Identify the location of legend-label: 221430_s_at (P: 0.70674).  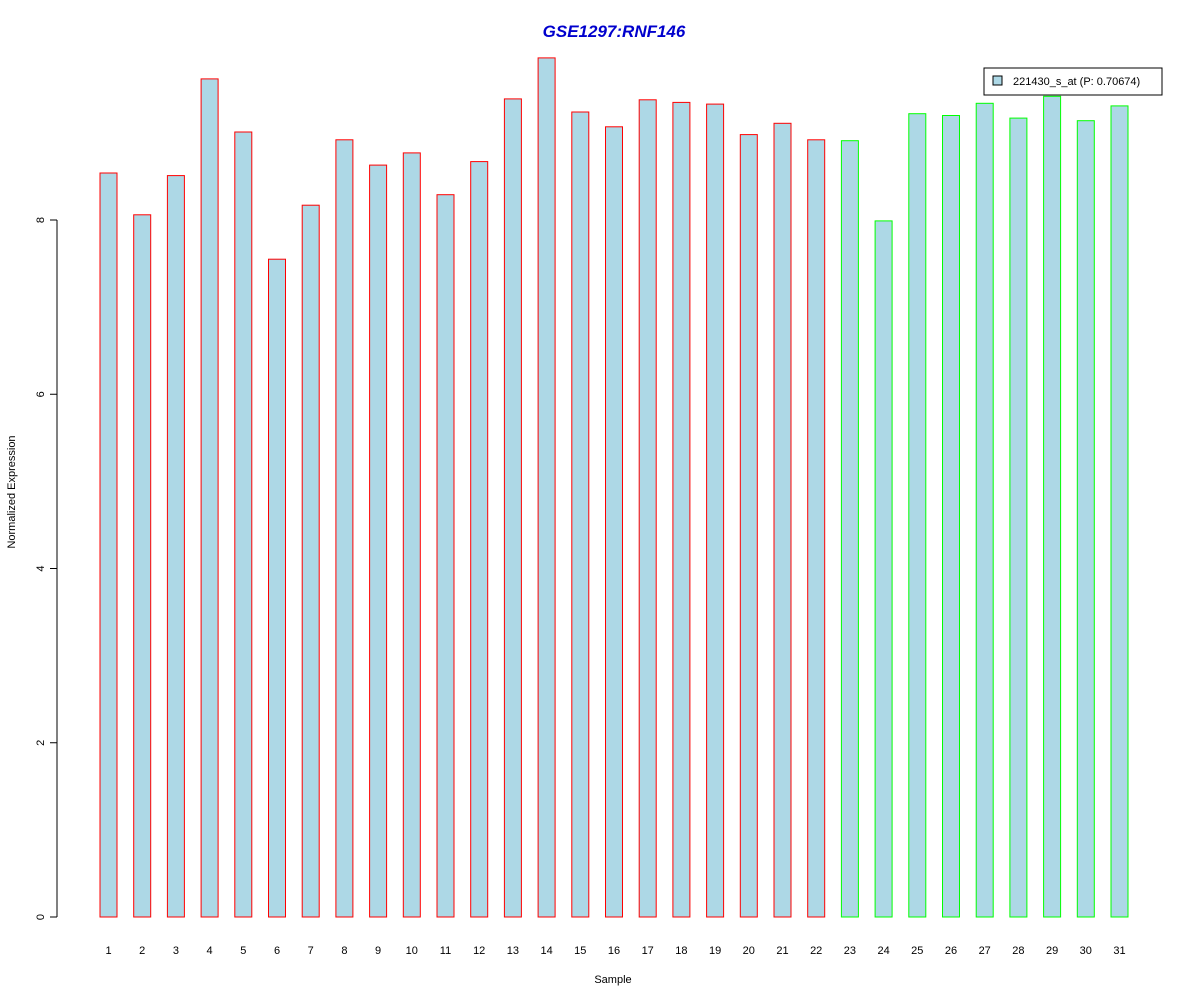
(1076, 82).